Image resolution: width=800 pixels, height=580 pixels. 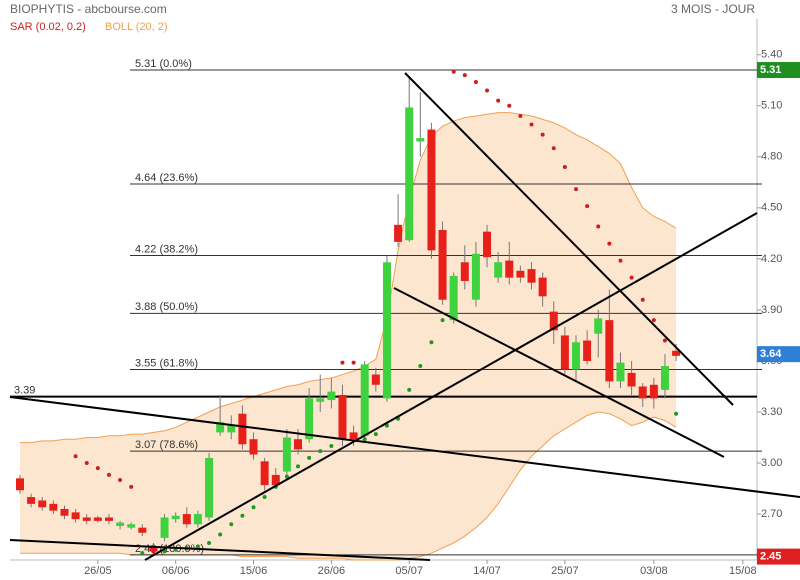 I want to click on fib-label: 5.31 (0.0%), so click(x=163, y=64).